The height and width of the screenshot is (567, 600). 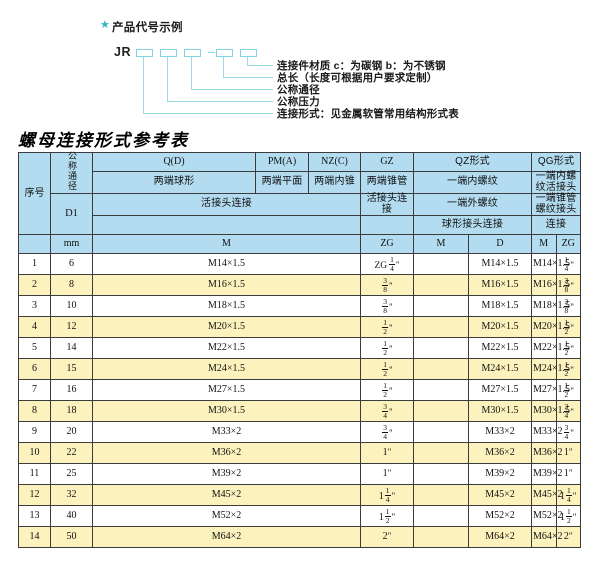 What do you see at coordinates (568, 432) in the screenshot?
I see `cell-qg-zg: 3 4 "` at bounding box center [568, 432].